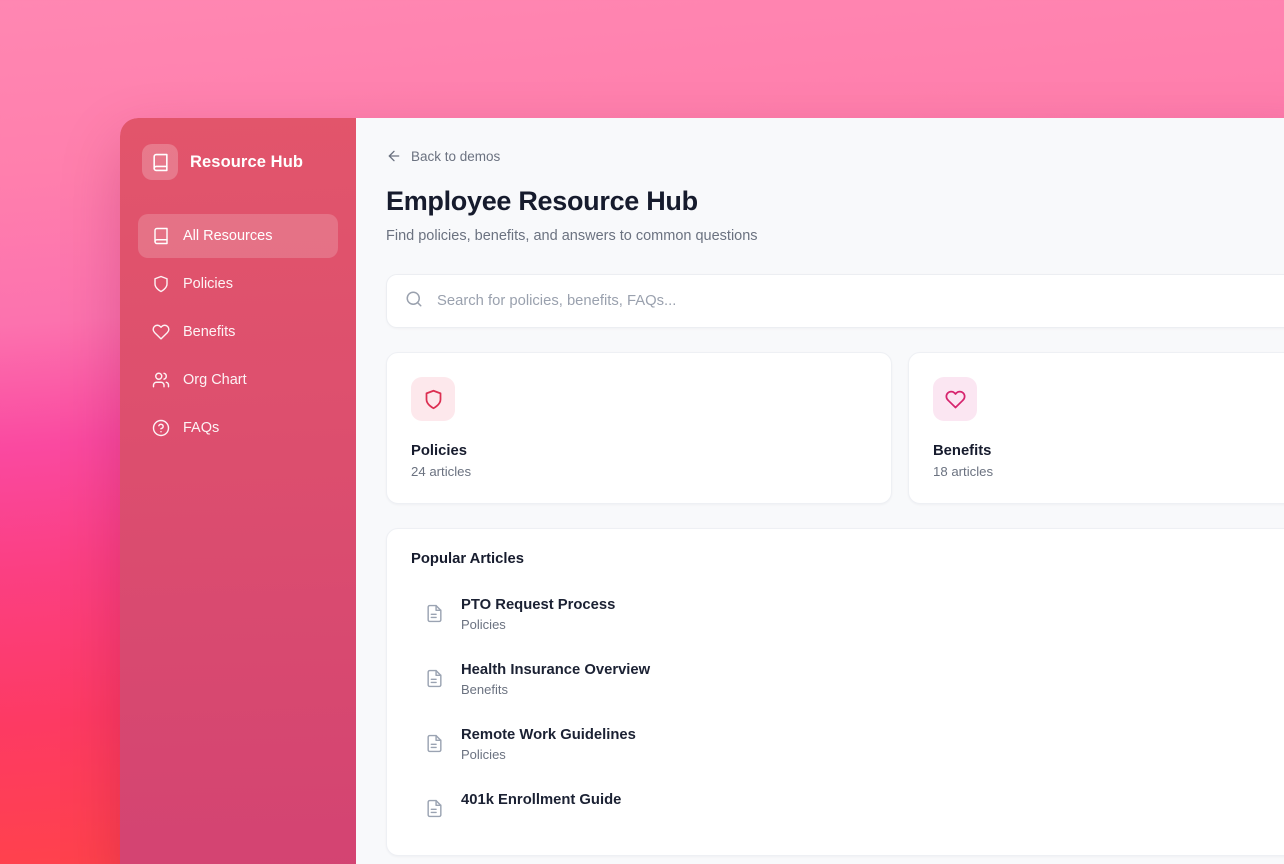 Image resolution: width=1284 pixels, height=864 pixels. I want to click on sidebar-item-faqs: FAQs, so click(238, 428).